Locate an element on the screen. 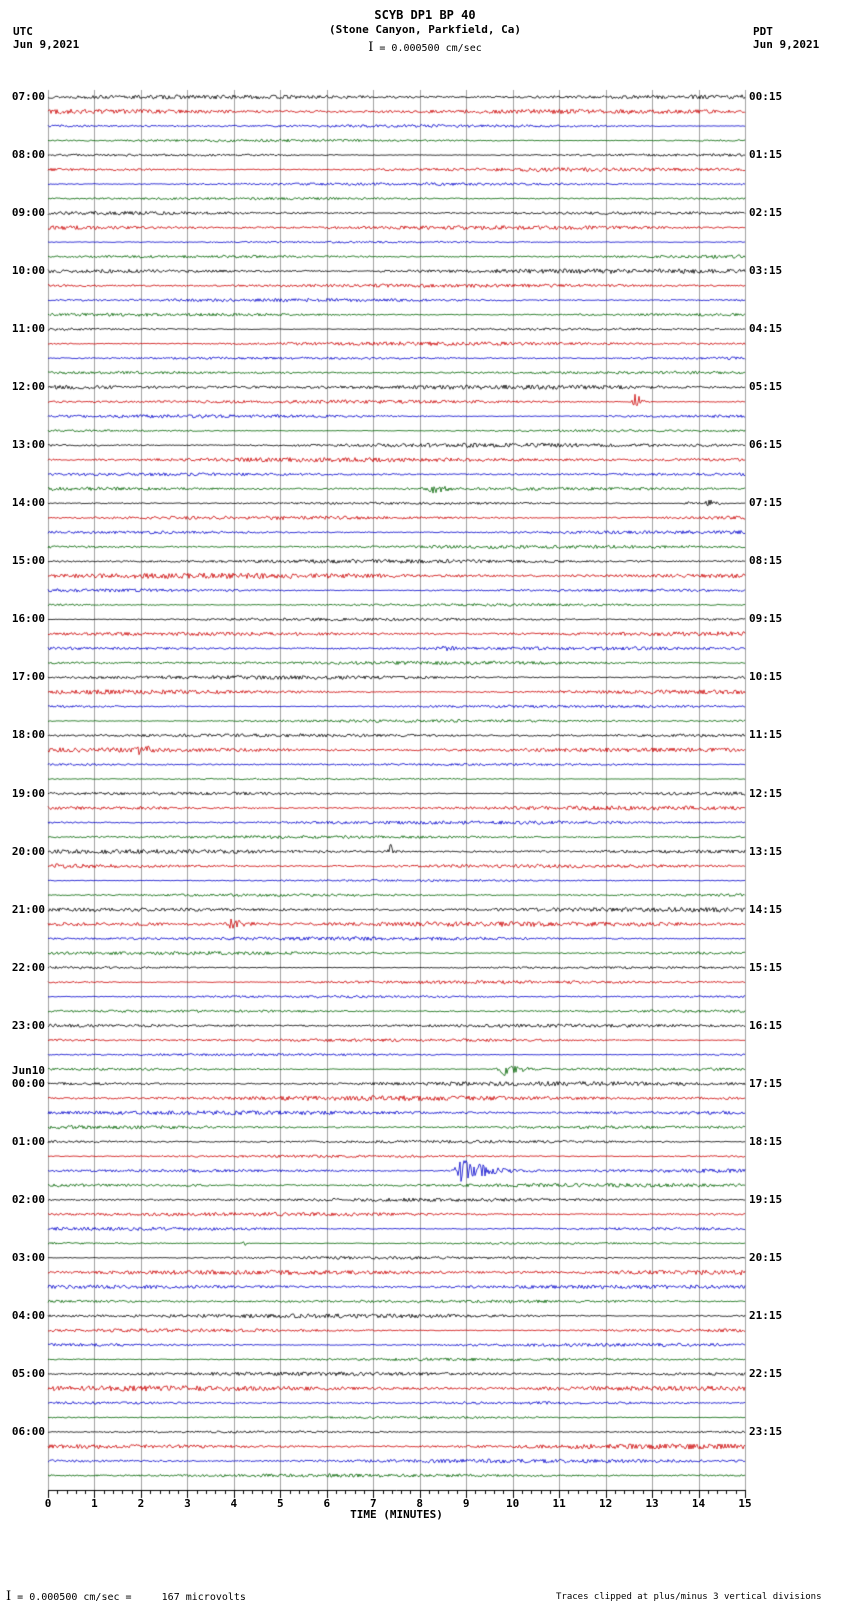  x-tick-label: 0 is located at coordinates (48, 1503).